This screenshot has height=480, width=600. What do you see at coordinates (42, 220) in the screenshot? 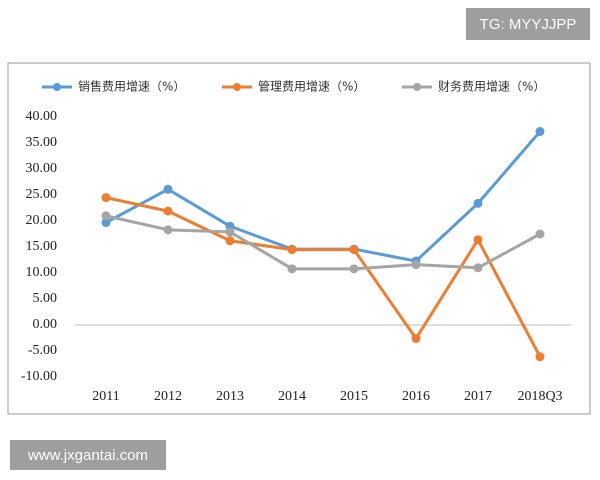
I see `y-tick-label: 20.00` at bounding box center [42, 220].